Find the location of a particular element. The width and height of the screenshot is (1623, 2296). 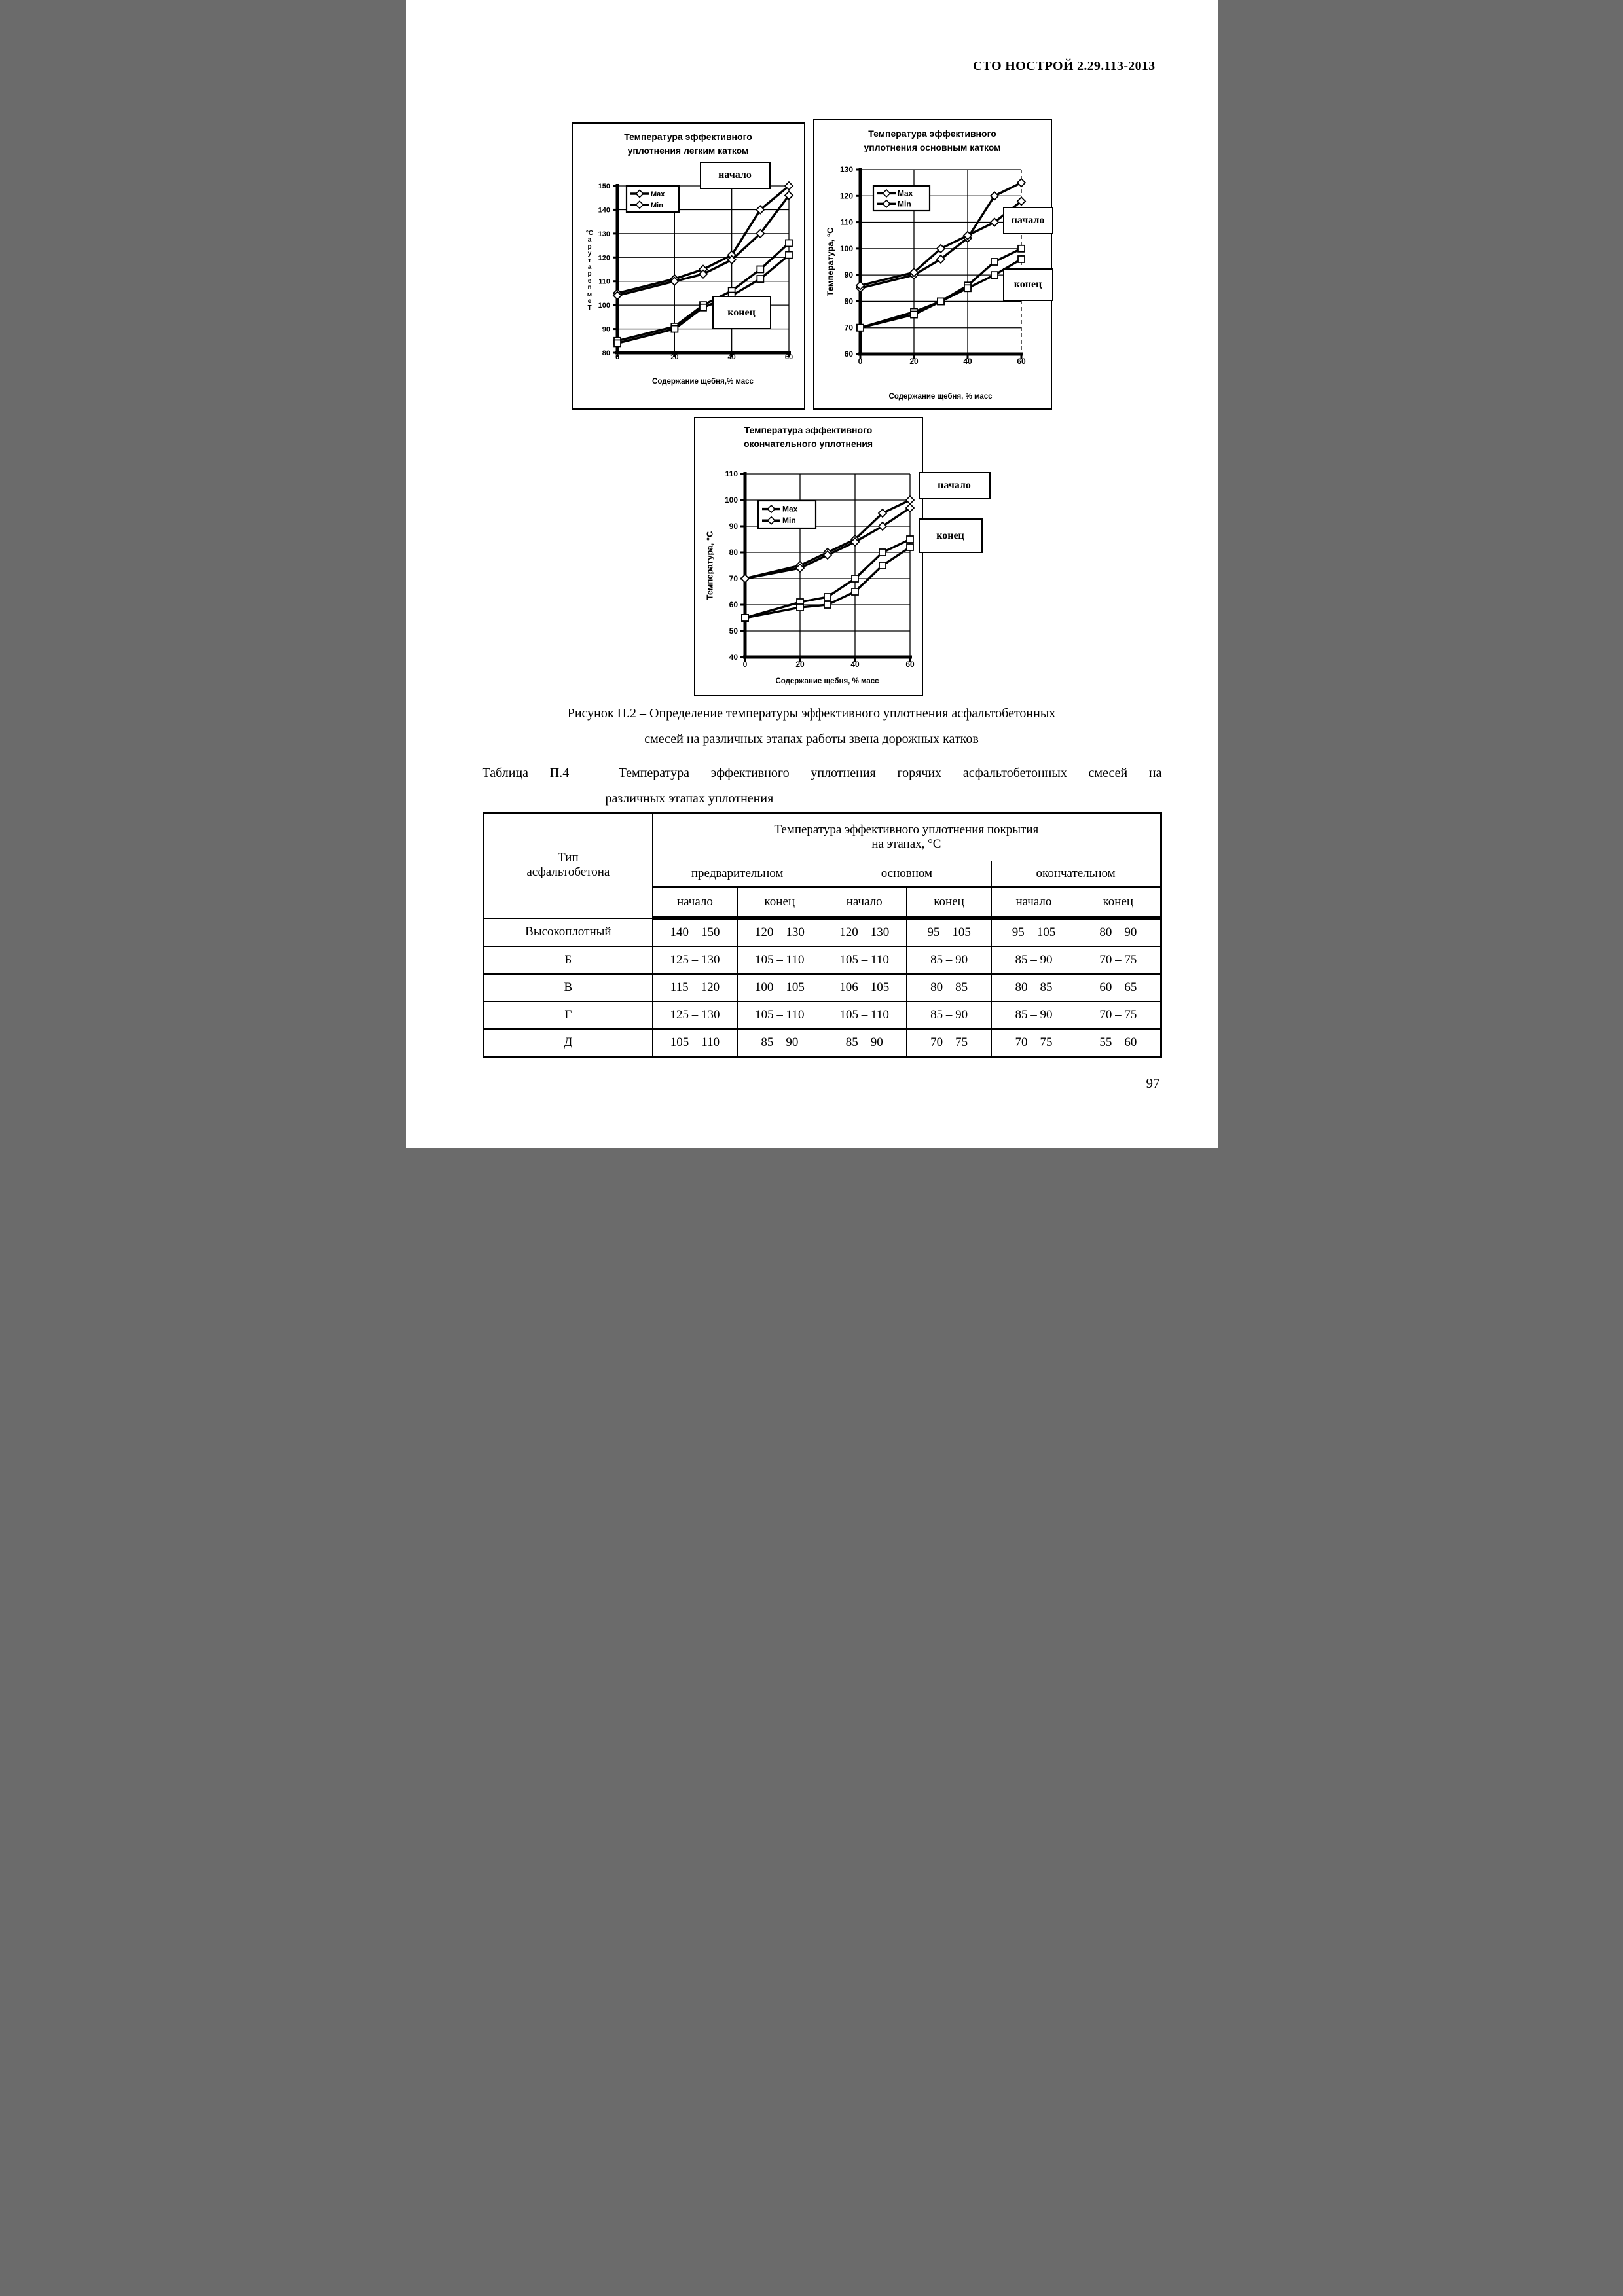

cell-asphalt-type: В is located at coordinates (568, 987).